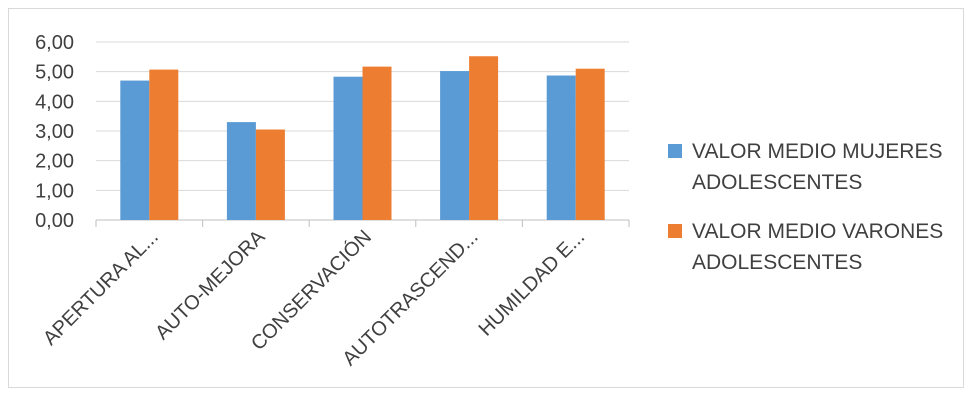 The image size is (973, 396). What do you see at coordinates (54, 43) in the screenshot?
I see `y-tick-label: 6,00` at bounding box center [54, 43].